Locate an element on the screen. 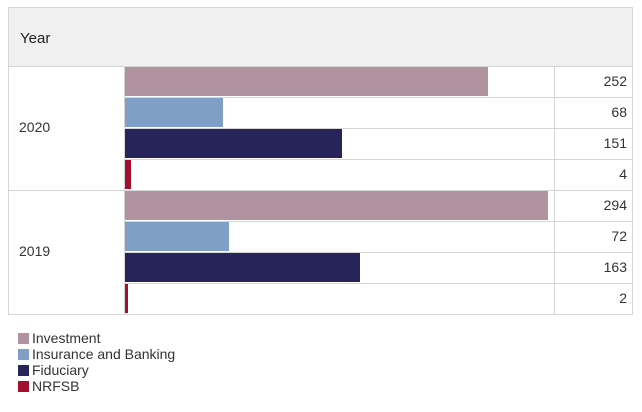 The height and width of the screenshot is (412, 642). data-label: 294 is located at coordinates (615, 205).